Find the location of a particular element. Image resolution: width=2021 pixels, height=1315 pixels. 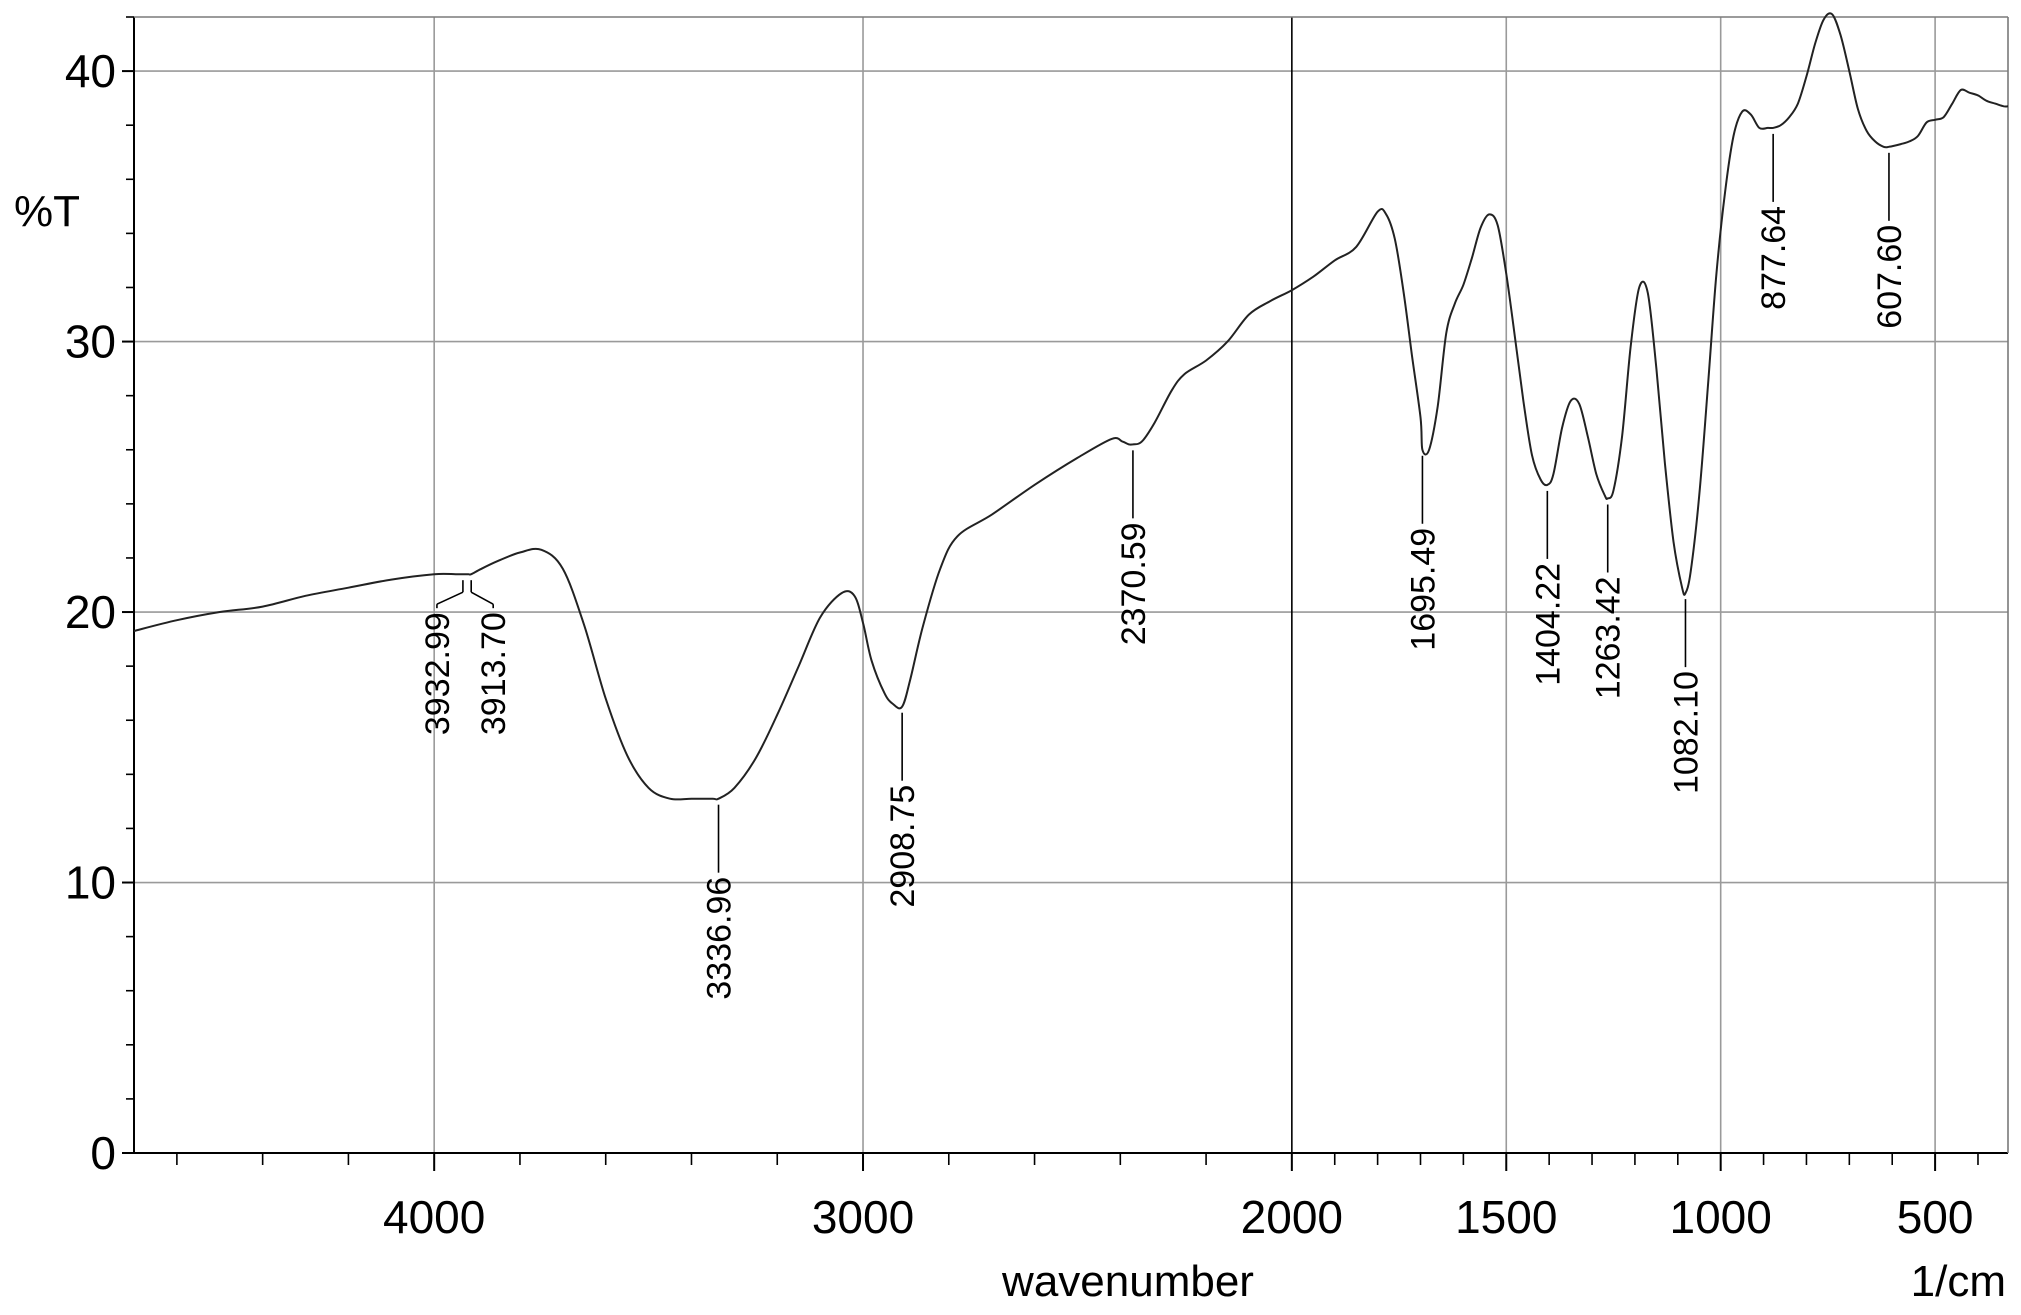

peak-marker: 607.60 is located at coordinates (1890, 240).